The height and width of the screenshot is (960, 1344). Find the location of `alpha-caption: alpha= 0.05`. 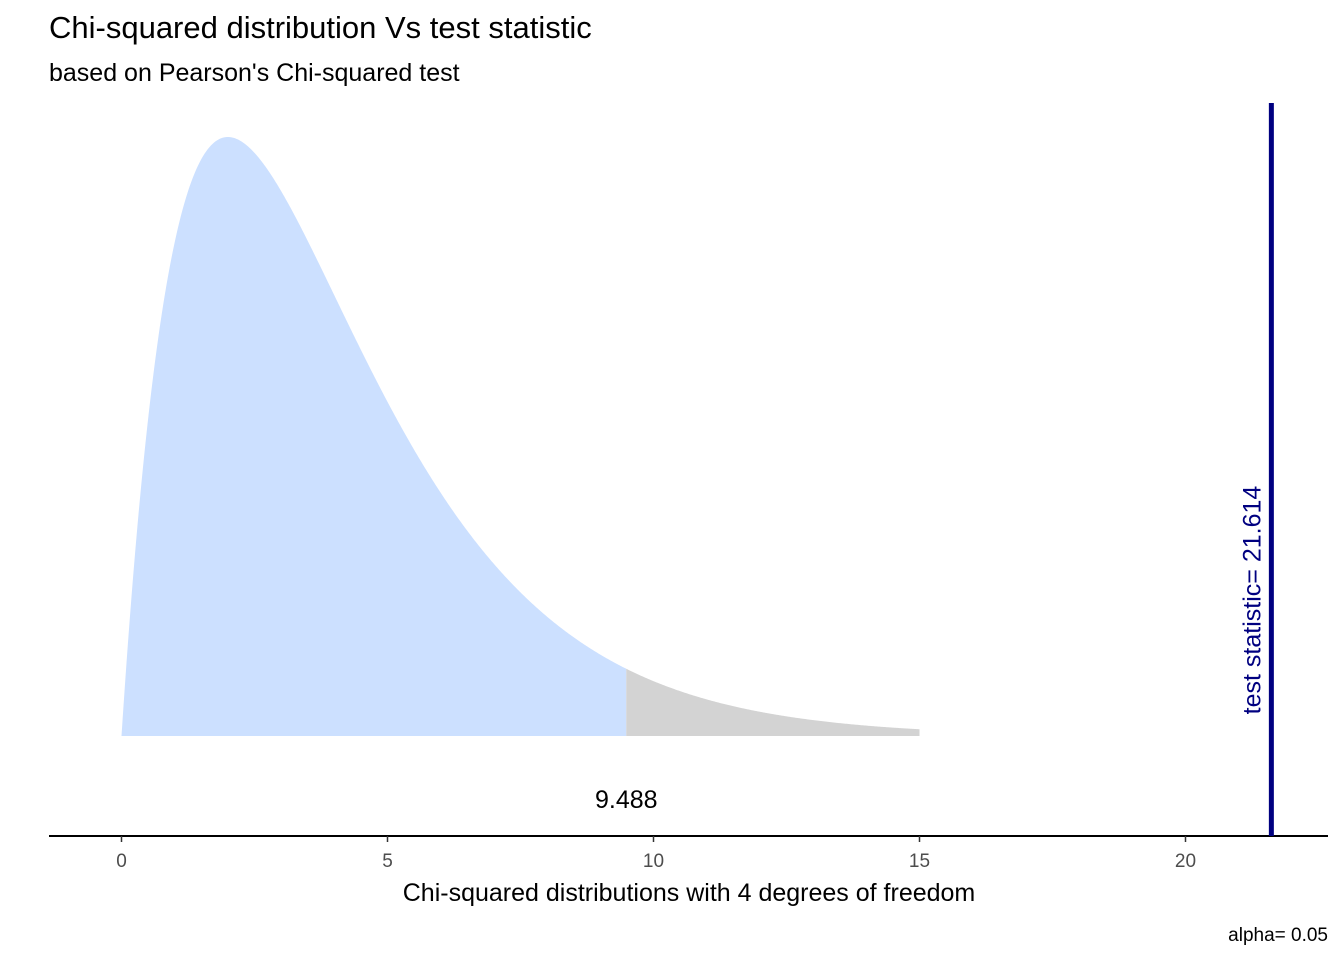

alpha-caption: alpha= 0.05 is located at coordinates (1278, 935).